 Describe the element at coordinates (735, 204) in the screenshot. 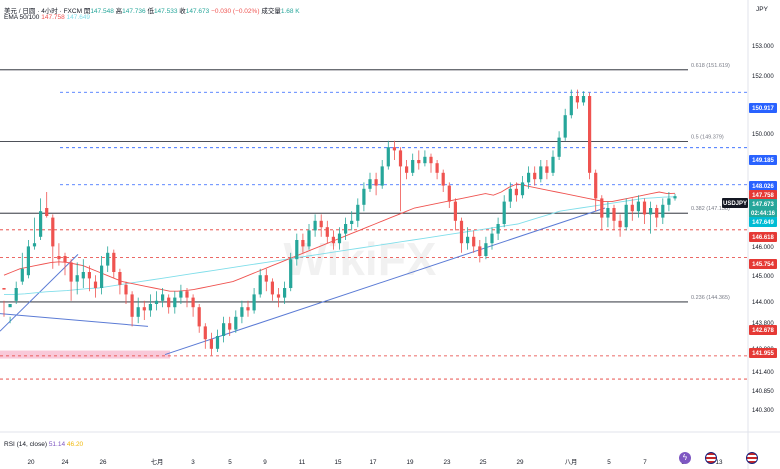

I see `price-tag-label: USDJPY` at that location.